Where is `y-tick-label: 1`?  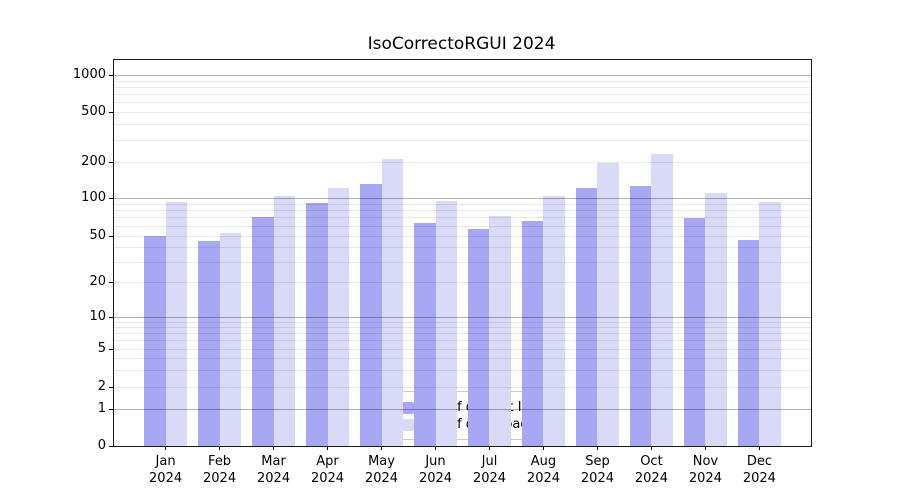 y-tick-label: 1 is located at coordinates (101, 408).